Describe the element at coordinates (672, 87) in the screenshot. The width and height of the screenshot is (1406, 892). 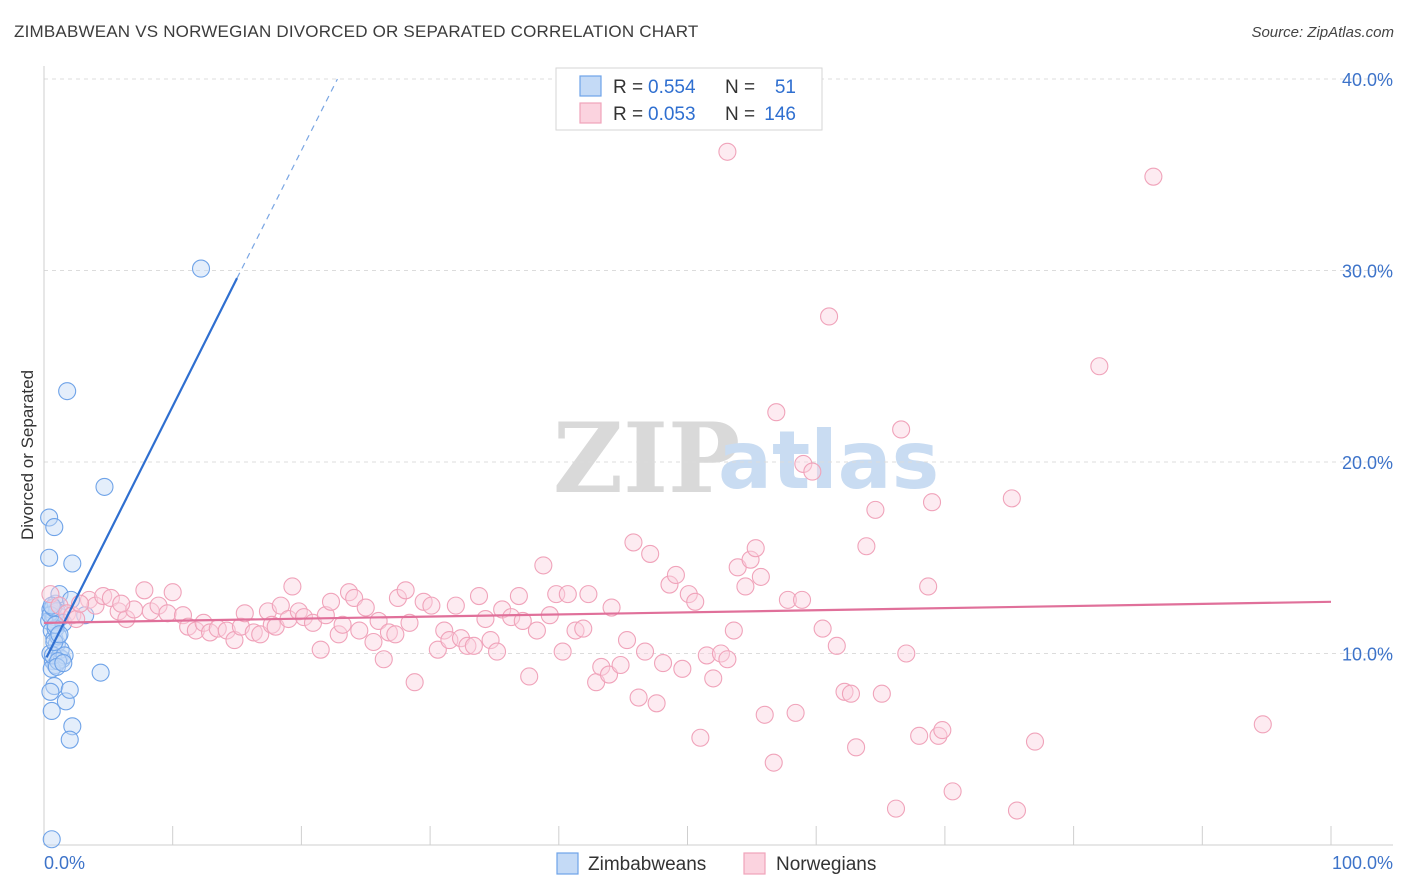
I see `legend-r-value-1: 0.554` at that location.